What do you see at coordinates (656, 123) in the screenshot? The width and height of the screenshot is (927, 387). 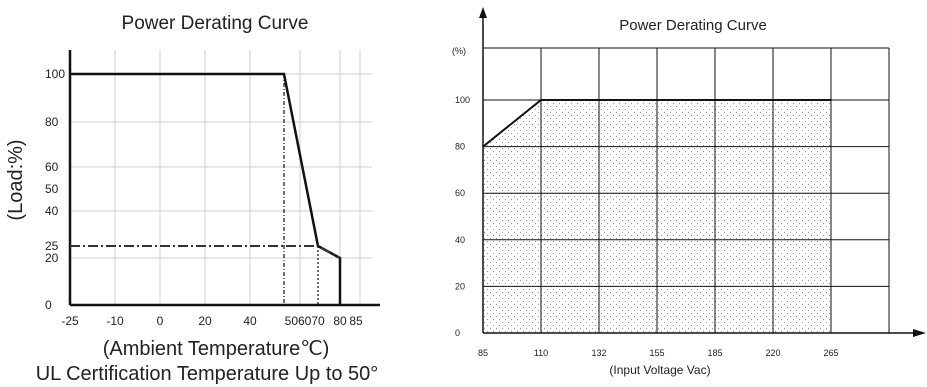 I see `right-derating-line` at bounding box center [656, 123].